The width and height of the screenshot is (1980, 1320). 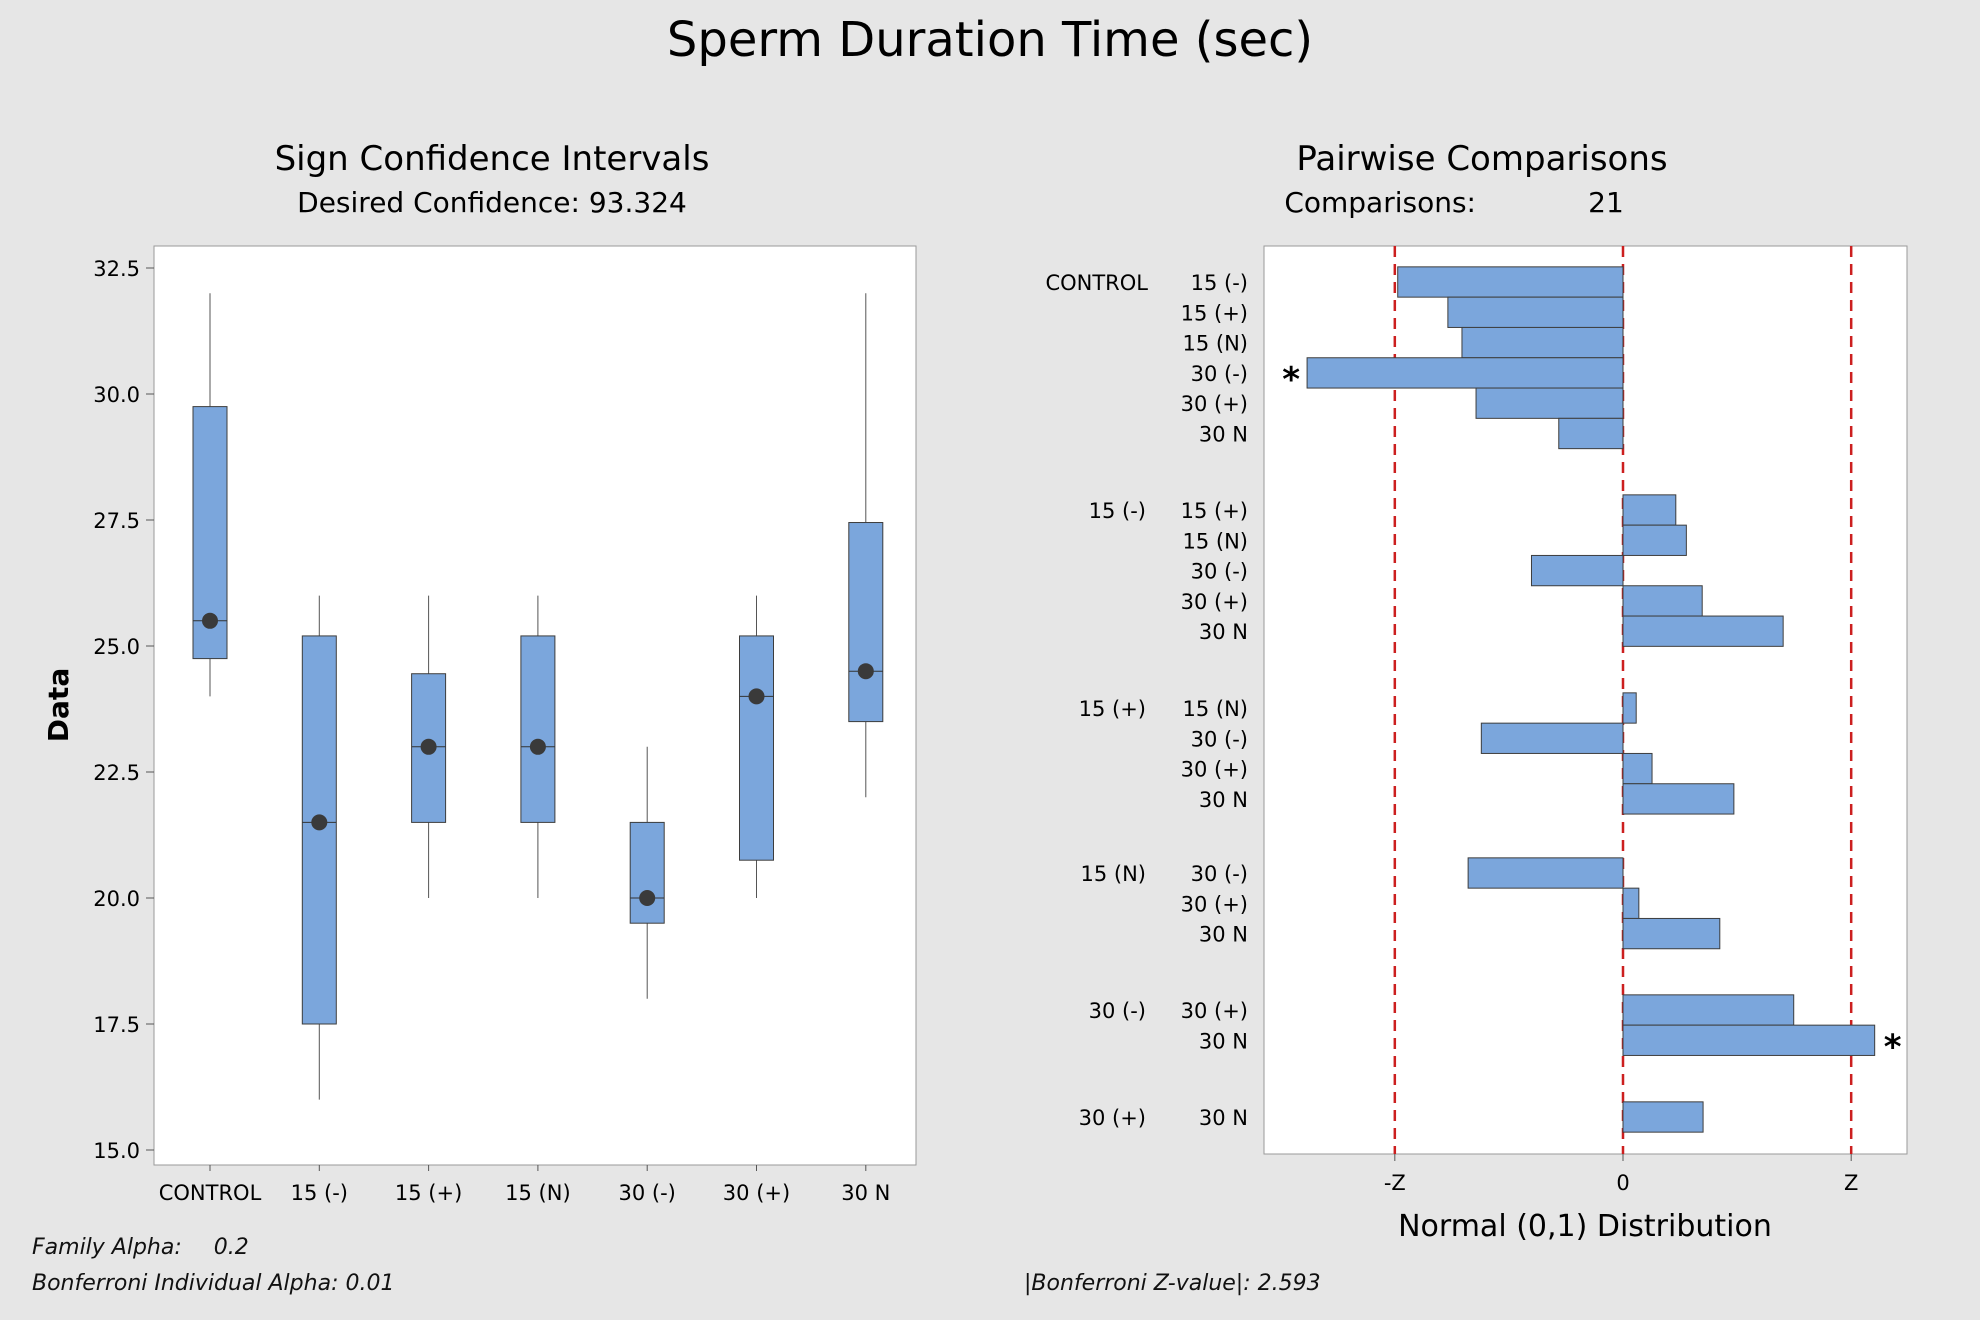 What do you see at coordinates (865, 1193) in the screenshot?
I see `x-tick-label: 30 N` at bounding box center [865, 1193].